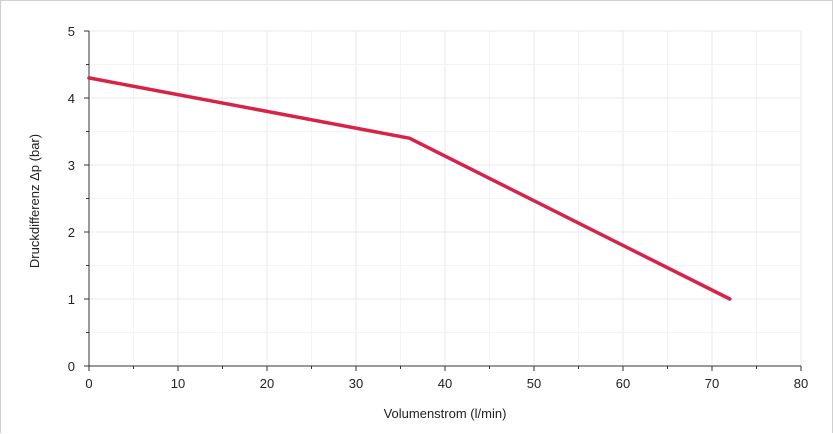 The image size is (833, 434). What do you see at coordinates (71, 31) in the screenshot?
I see `y-tick-label: 5` at bounding box center [71, 31].